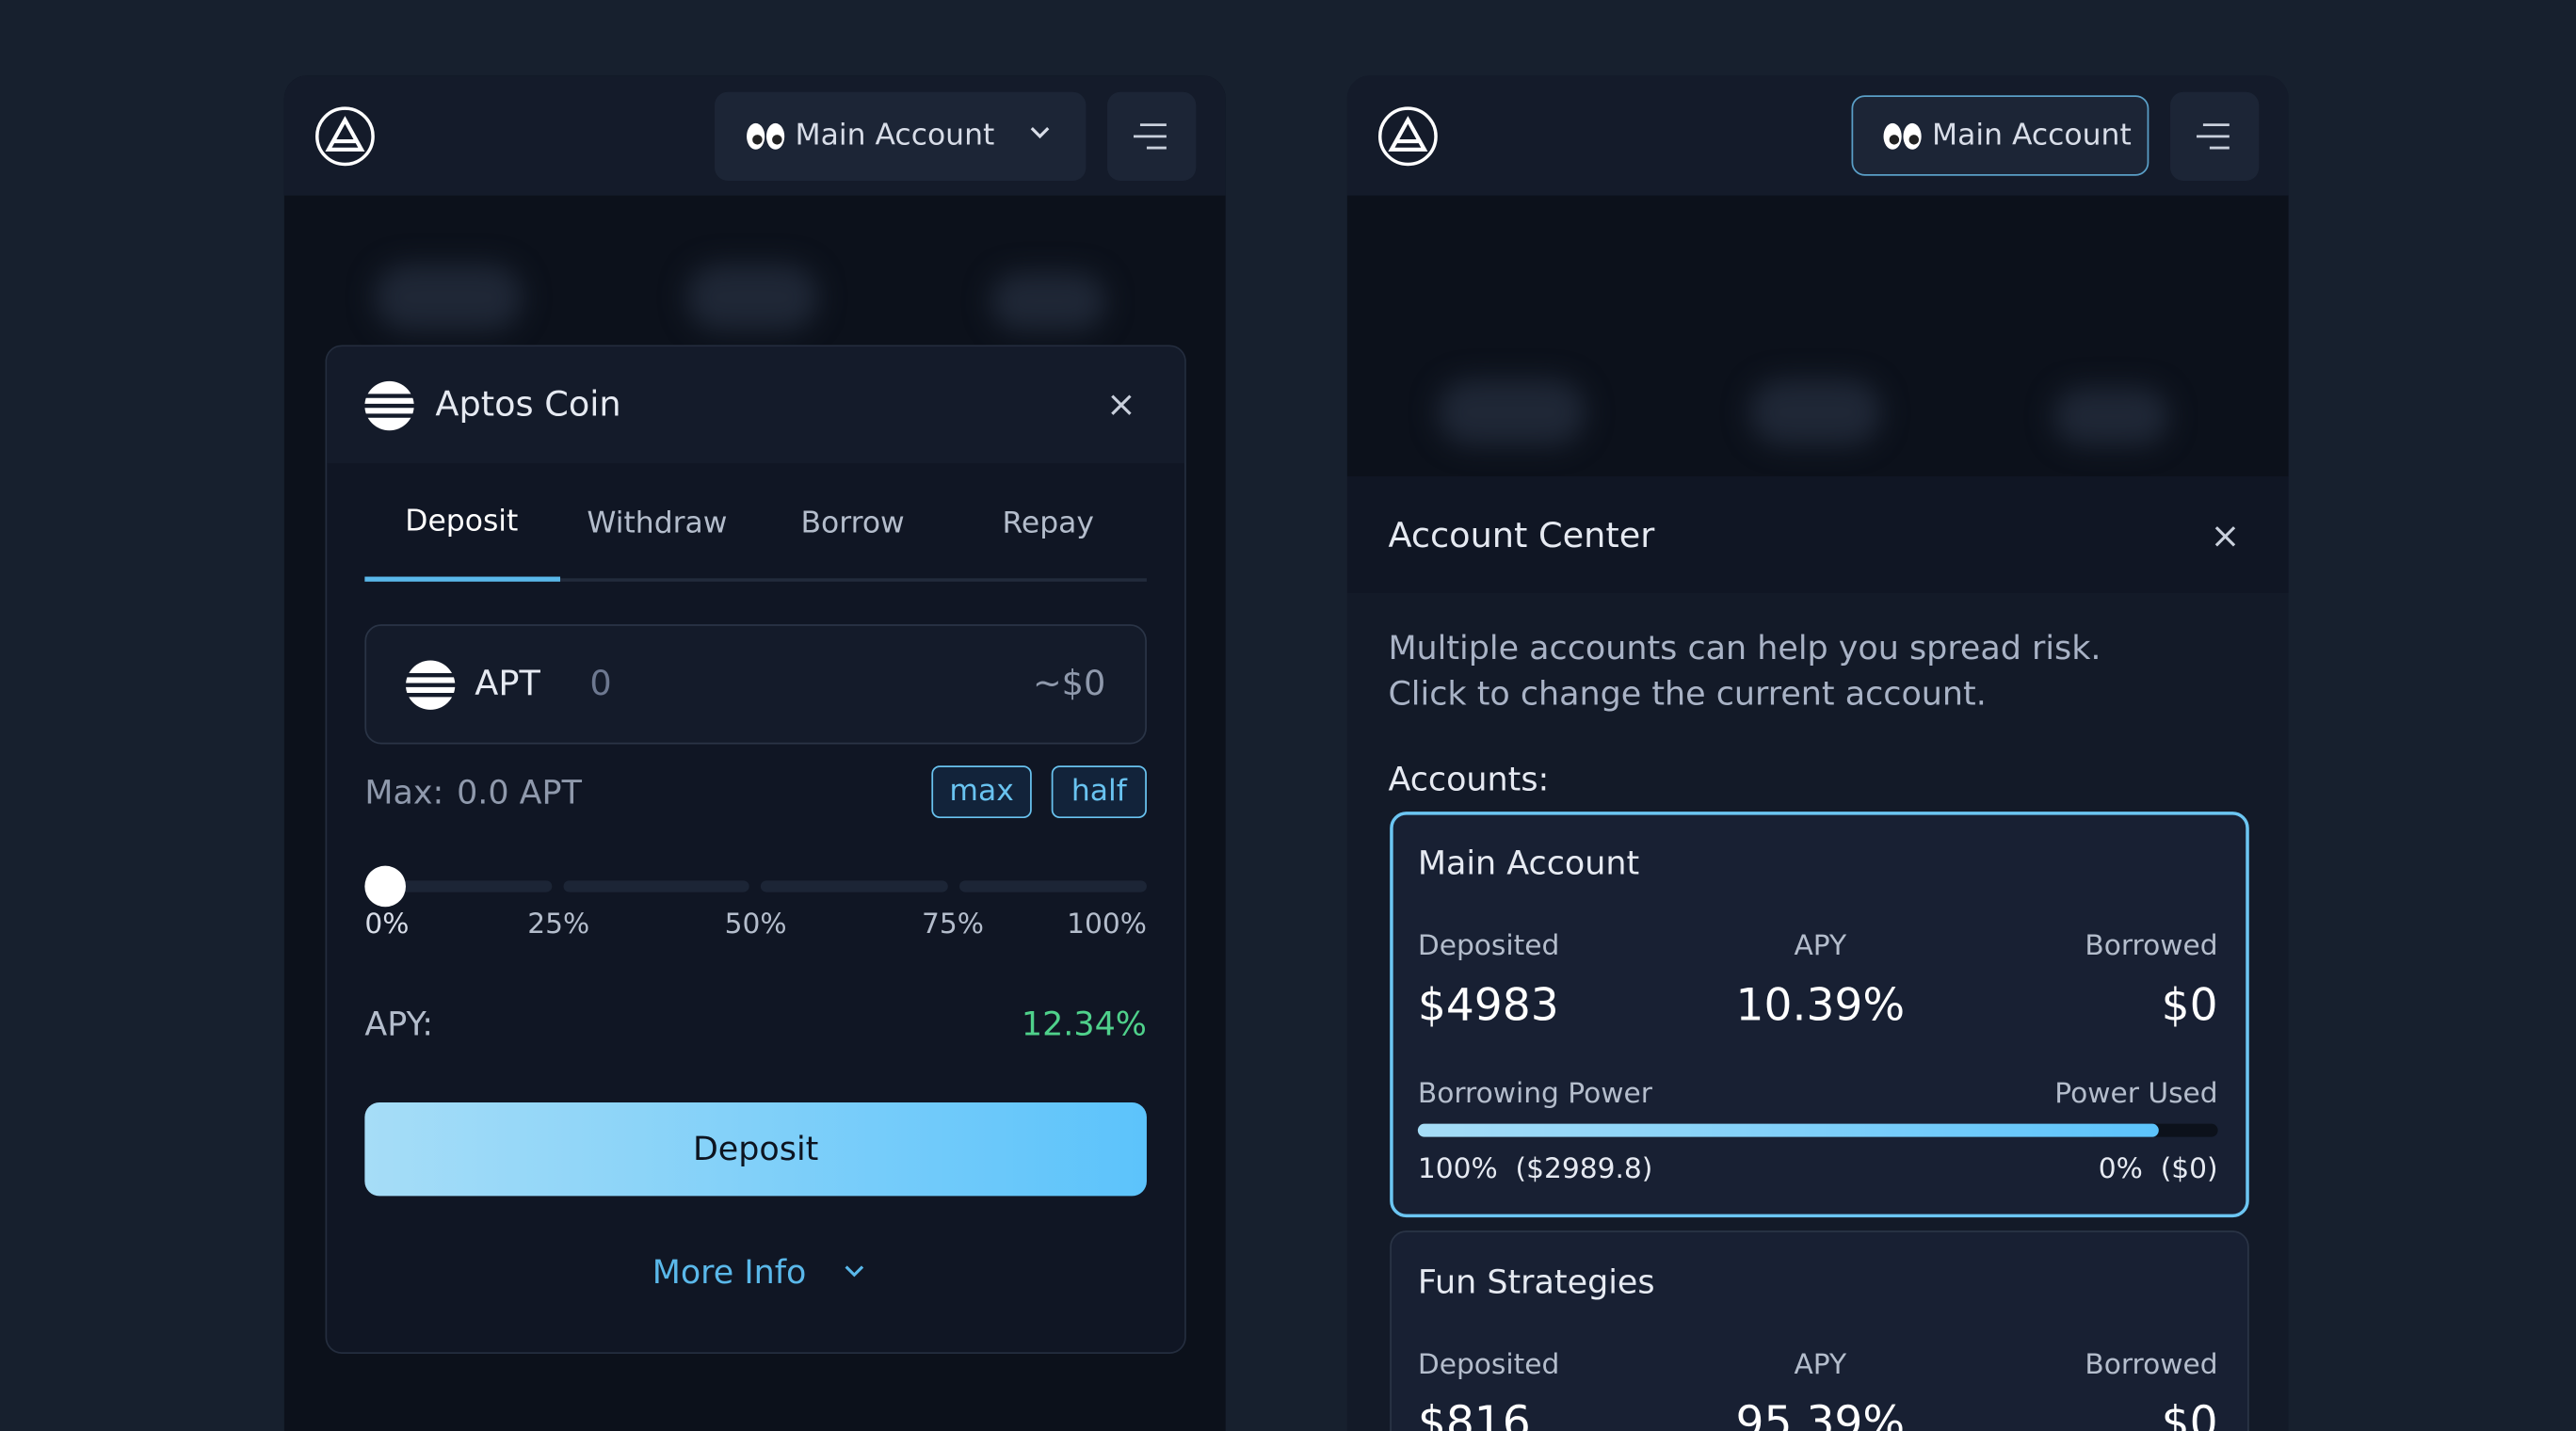 The image size is (2576, 1431). I want to click on stat-value: 10.39%, so click(1820, 1006).